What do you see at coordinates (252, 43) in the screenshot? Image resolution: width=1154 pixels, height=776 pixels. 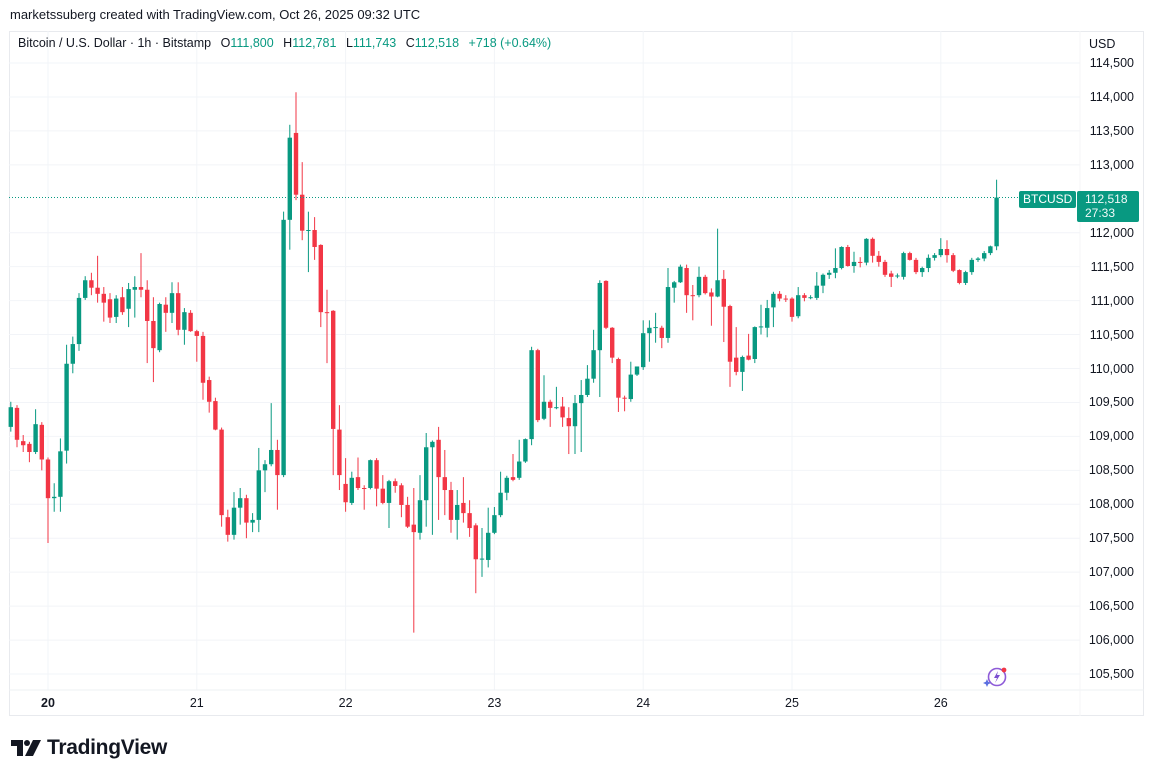 I see `open-value: 111,800` at bounding box center [252, 43].